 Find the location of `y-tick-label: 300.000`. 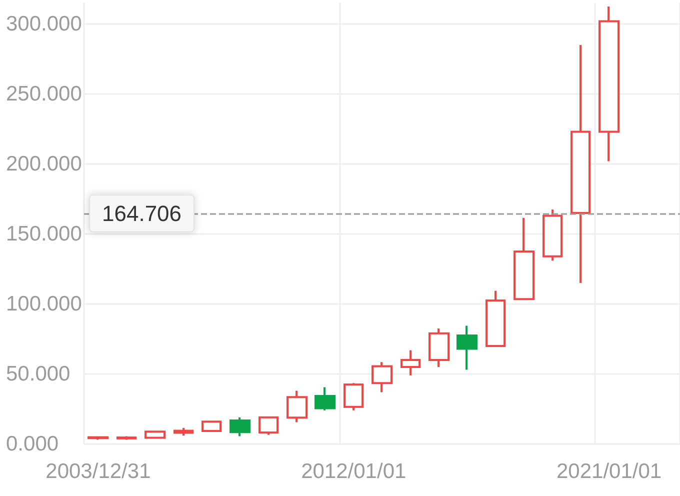

y-tick-label: 300.000 is located at coordinates (44, 24).